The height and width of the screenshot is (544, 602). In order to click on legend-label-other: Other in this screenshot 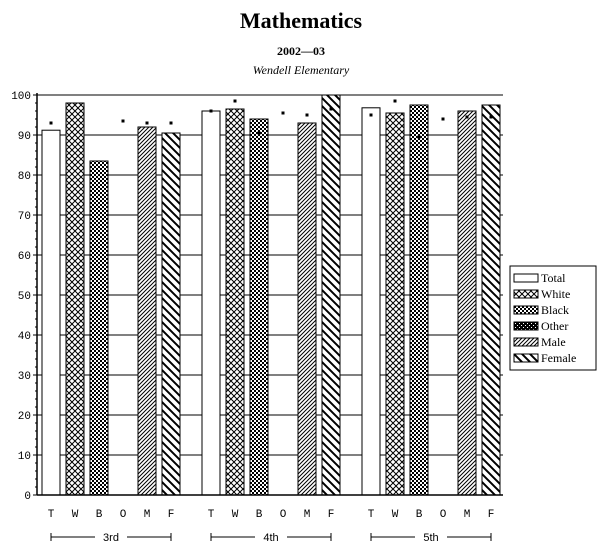, I will do `click(554, 326)`.